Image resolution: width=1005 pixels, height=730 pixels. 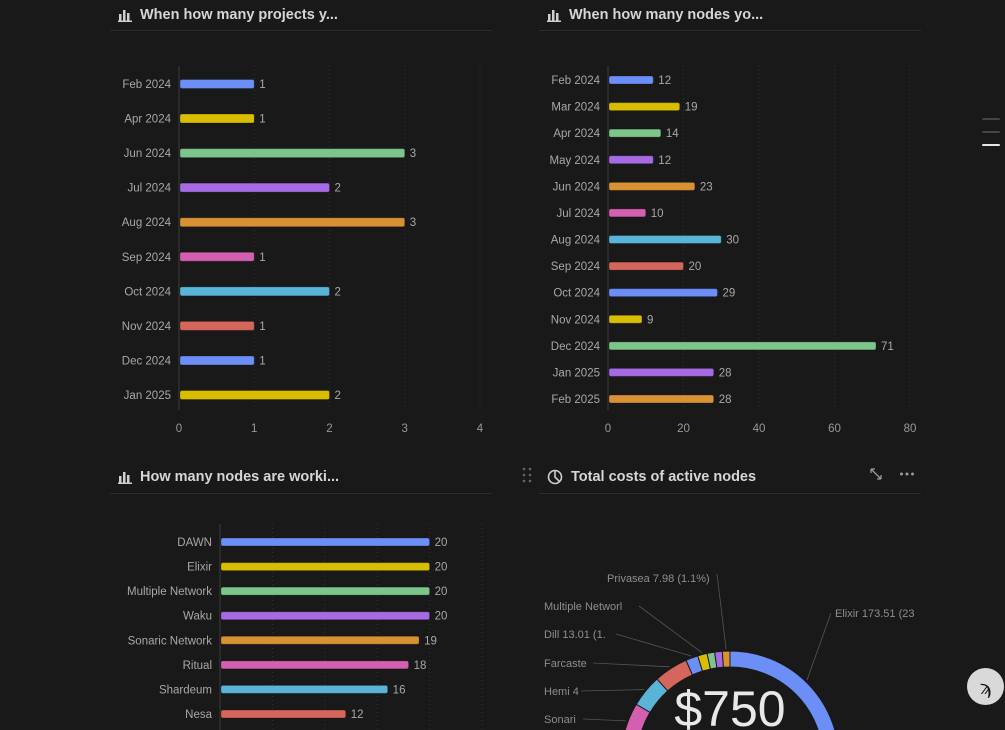 I want to click on data-label: 3, so click(x=413, y=223).